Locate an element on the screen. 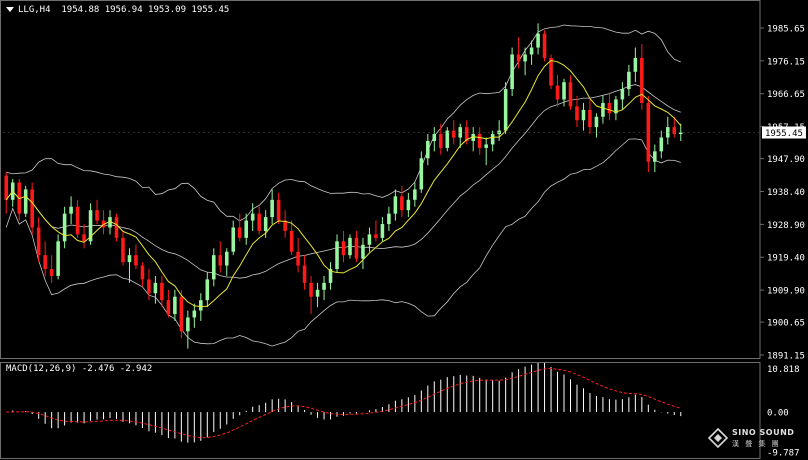 The image size is (808, 460). price-tick-label: 1909.90 is located at coordinates (786, 292).